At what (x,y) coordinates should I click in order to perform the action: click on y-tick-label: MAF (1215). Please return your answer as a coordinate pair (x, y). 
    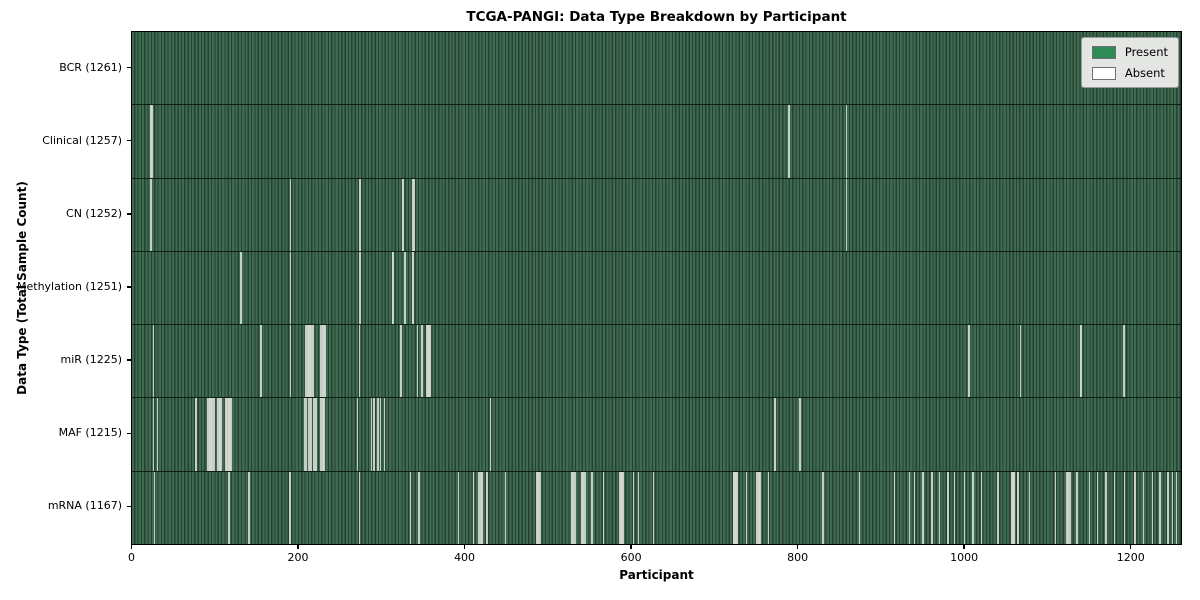
    Looking at the image, I should click on (90, 433).